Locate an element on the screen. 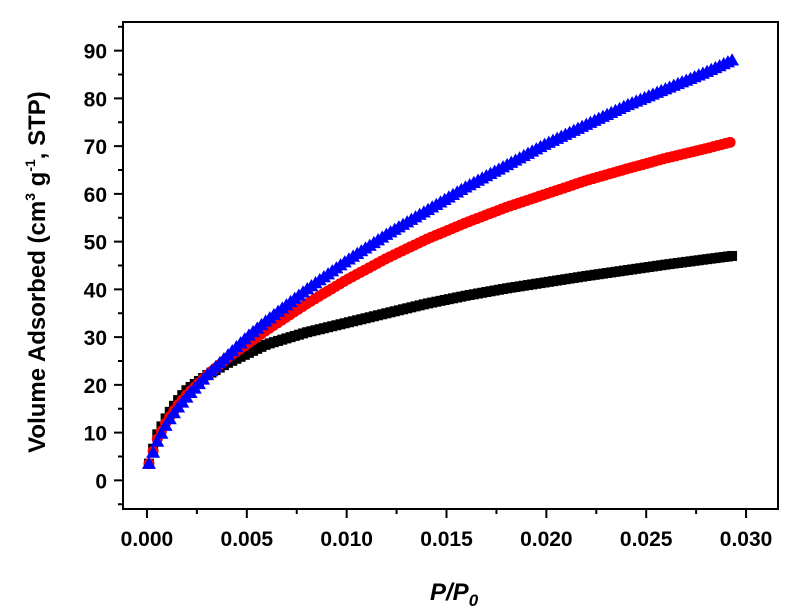 The image size is (796, 607). y-tick-label: 40 is located at coordinates (95, 290).